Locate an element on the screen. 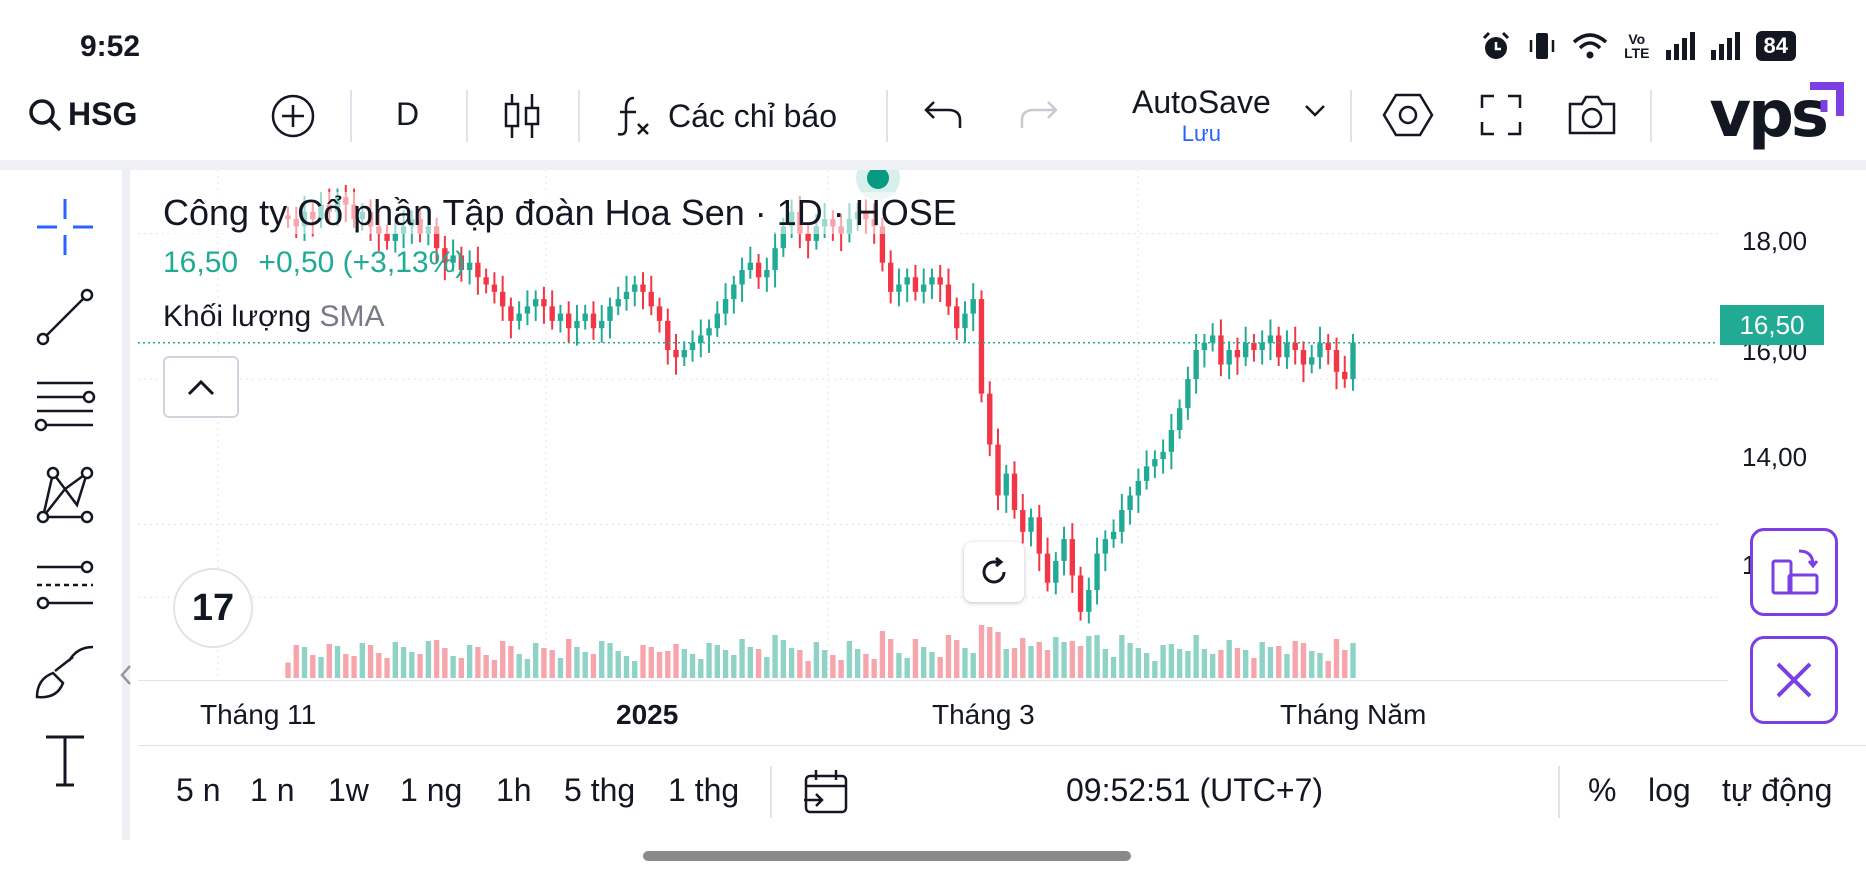 Image resolution: width=1866 pixels, height=878 pixels. range-1d: 1 n is located at coordinates (272, 790).